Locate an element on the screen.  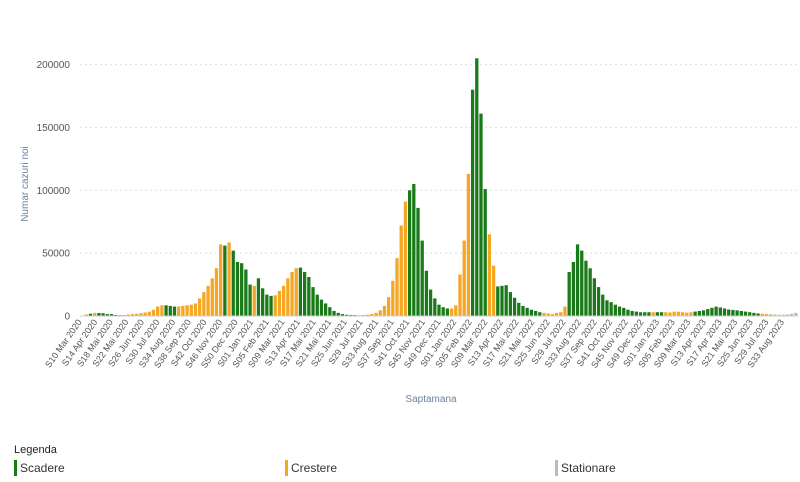
legend-item-crestere: Crestere is located at coordinates (311, 468).